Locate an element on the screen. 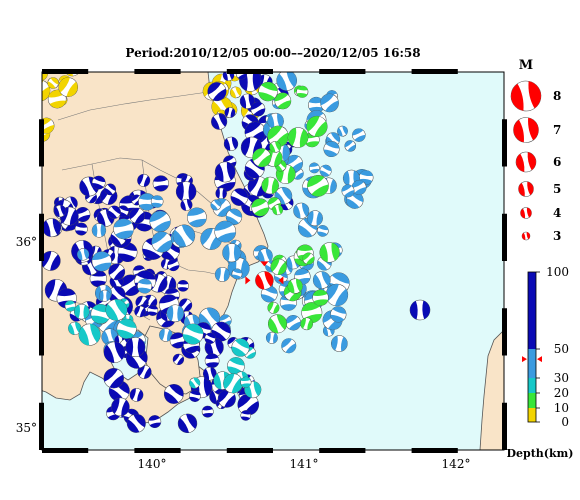  magnitude-legend-label: 7 is located at coordinates (557, 130).